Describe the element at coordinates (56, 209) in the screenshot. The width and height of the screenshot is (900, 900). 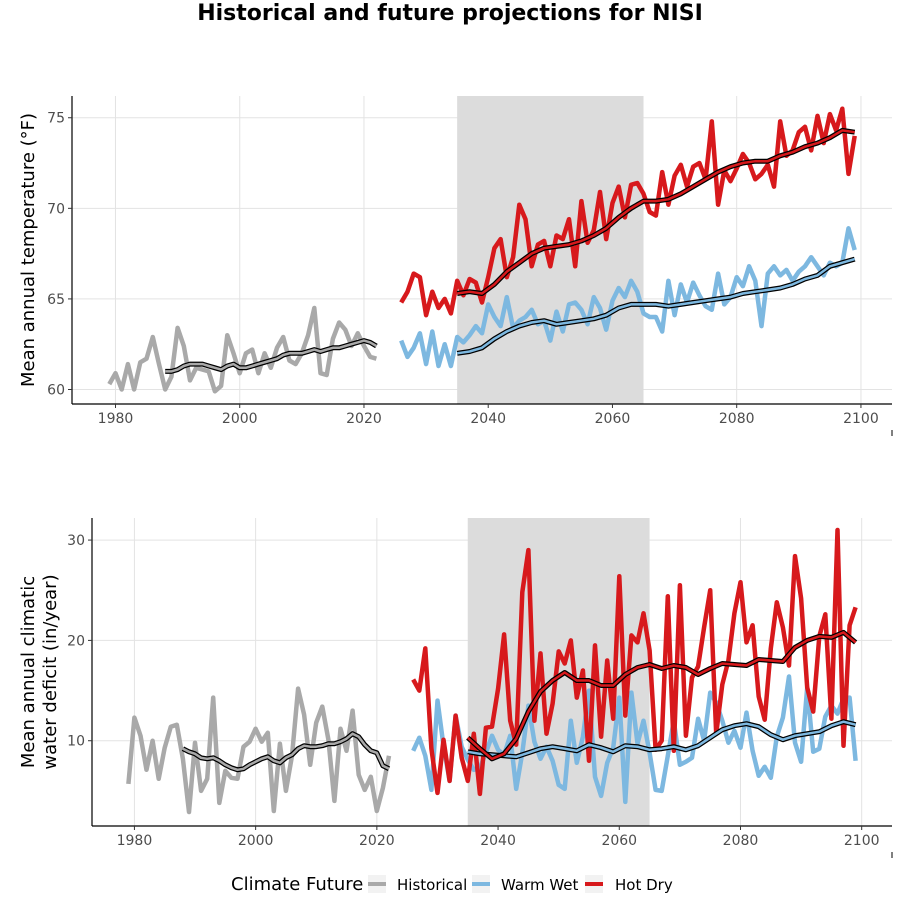
I see `y-tick-label: 70` at that location.